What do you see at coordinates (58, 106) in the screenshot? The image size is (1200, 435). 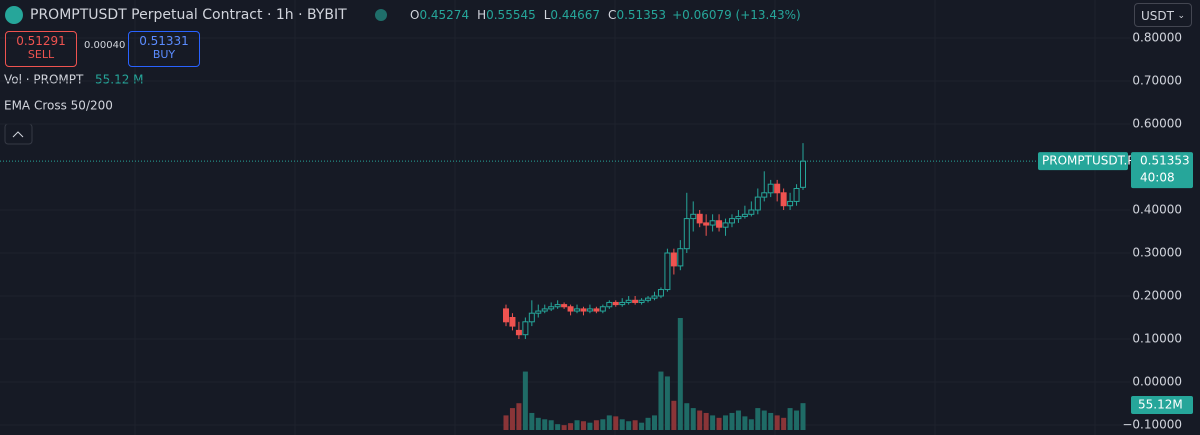 I see `ema-indicator: EMA Cross 50/200` at bounding box center [58, 106].